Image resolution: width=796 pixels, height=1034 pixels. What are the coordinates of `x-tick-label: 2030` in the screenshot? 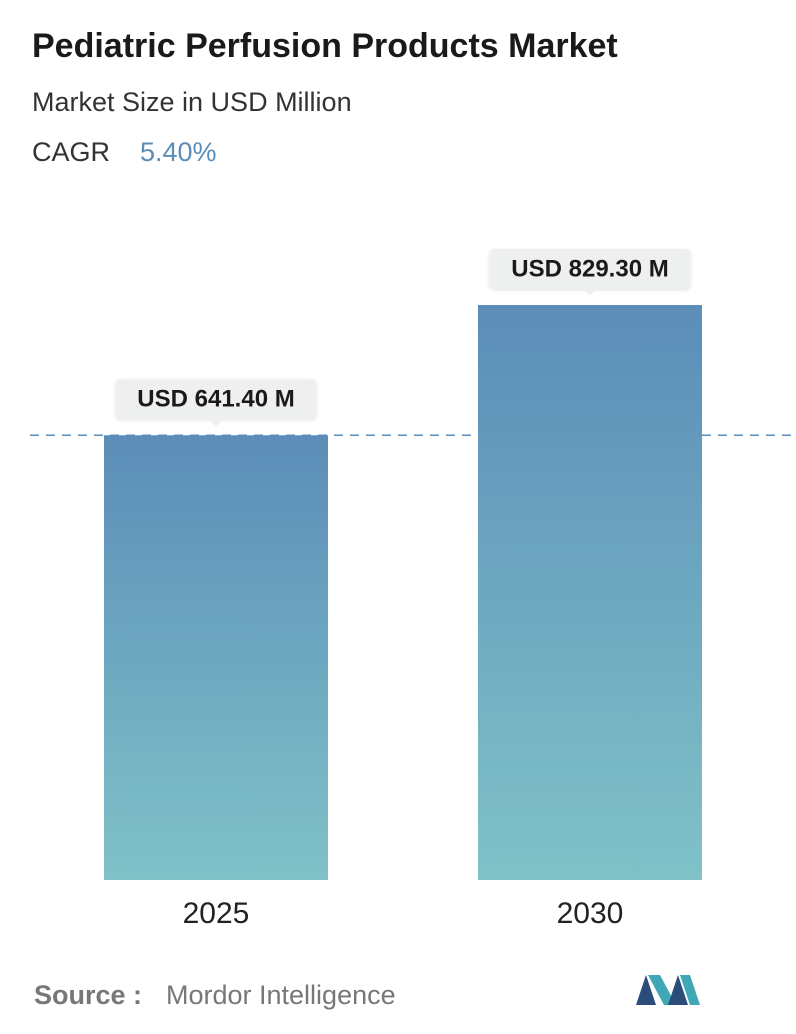 It's located at (590, 913).